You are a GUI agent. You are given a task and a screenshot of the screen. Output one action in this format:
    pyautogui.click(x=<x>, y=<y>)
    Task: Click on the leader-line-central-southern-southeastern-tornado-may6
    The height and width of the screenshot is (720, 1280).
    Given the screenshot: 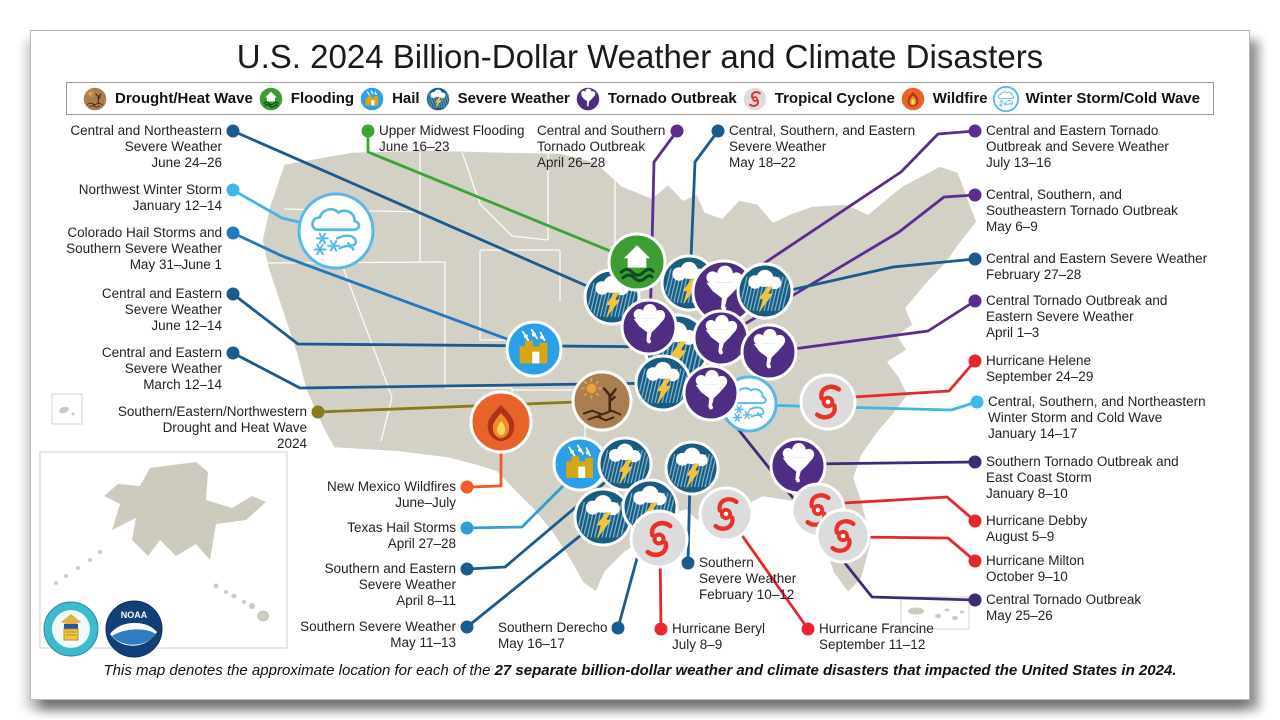 What is the action you would take?
    pyautogui.click(x=851, y=264)
    